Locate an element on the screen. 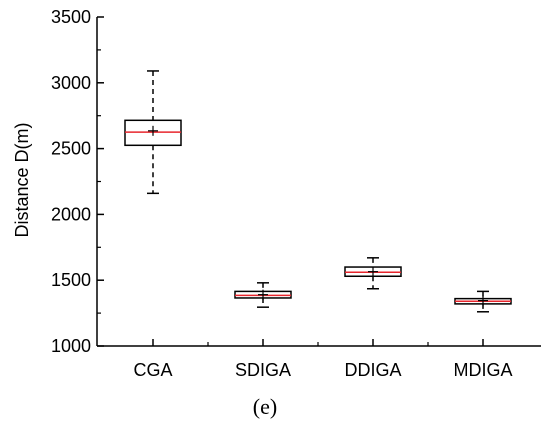  x-tick-label: DDIGA is located at coordinates (372, 370).